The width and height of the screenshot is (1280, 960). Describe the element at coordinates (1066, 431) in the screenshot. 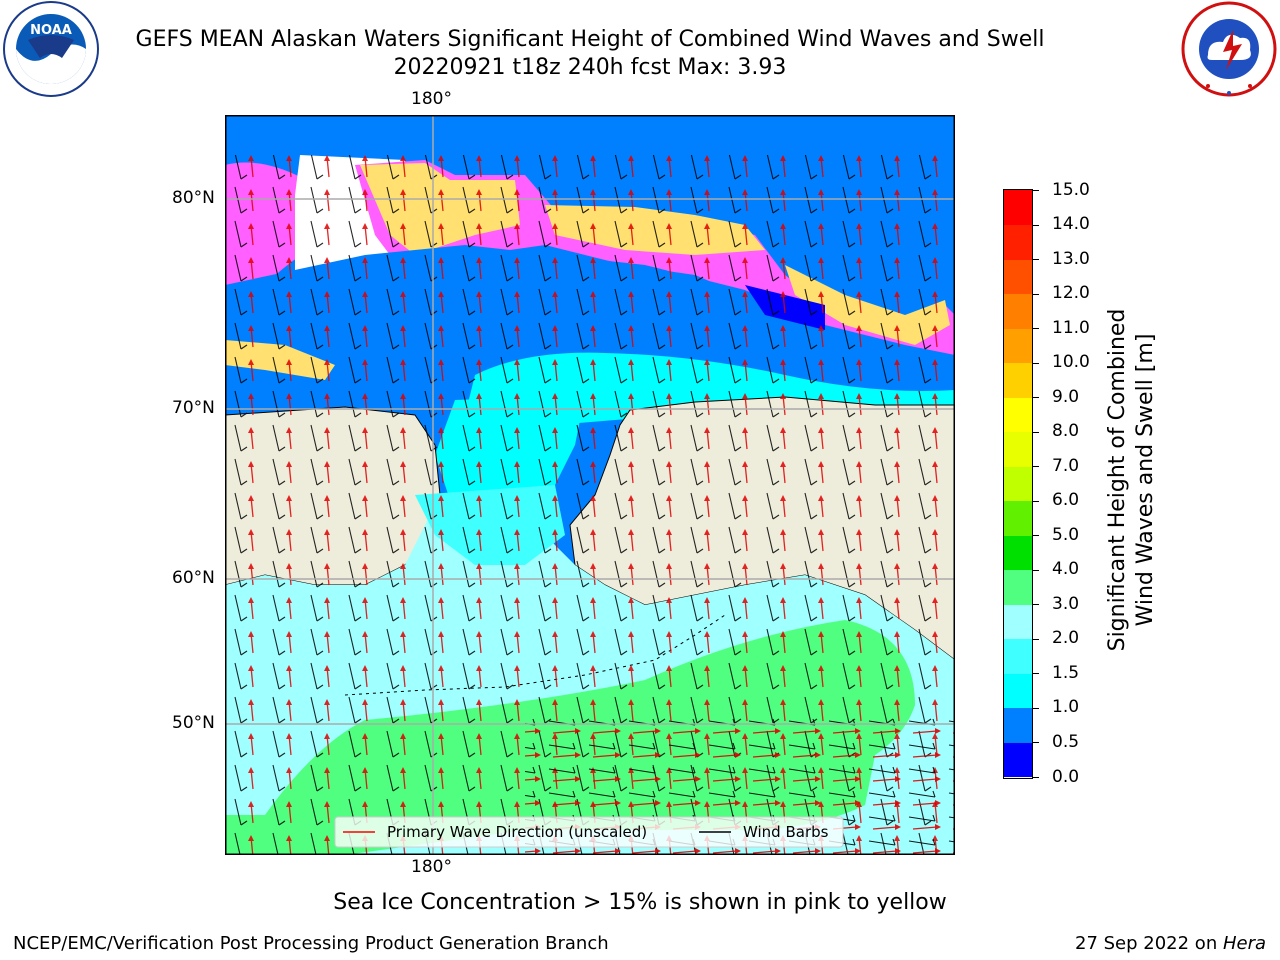

I see `colorbar-tick-label: 8.0` at that location.